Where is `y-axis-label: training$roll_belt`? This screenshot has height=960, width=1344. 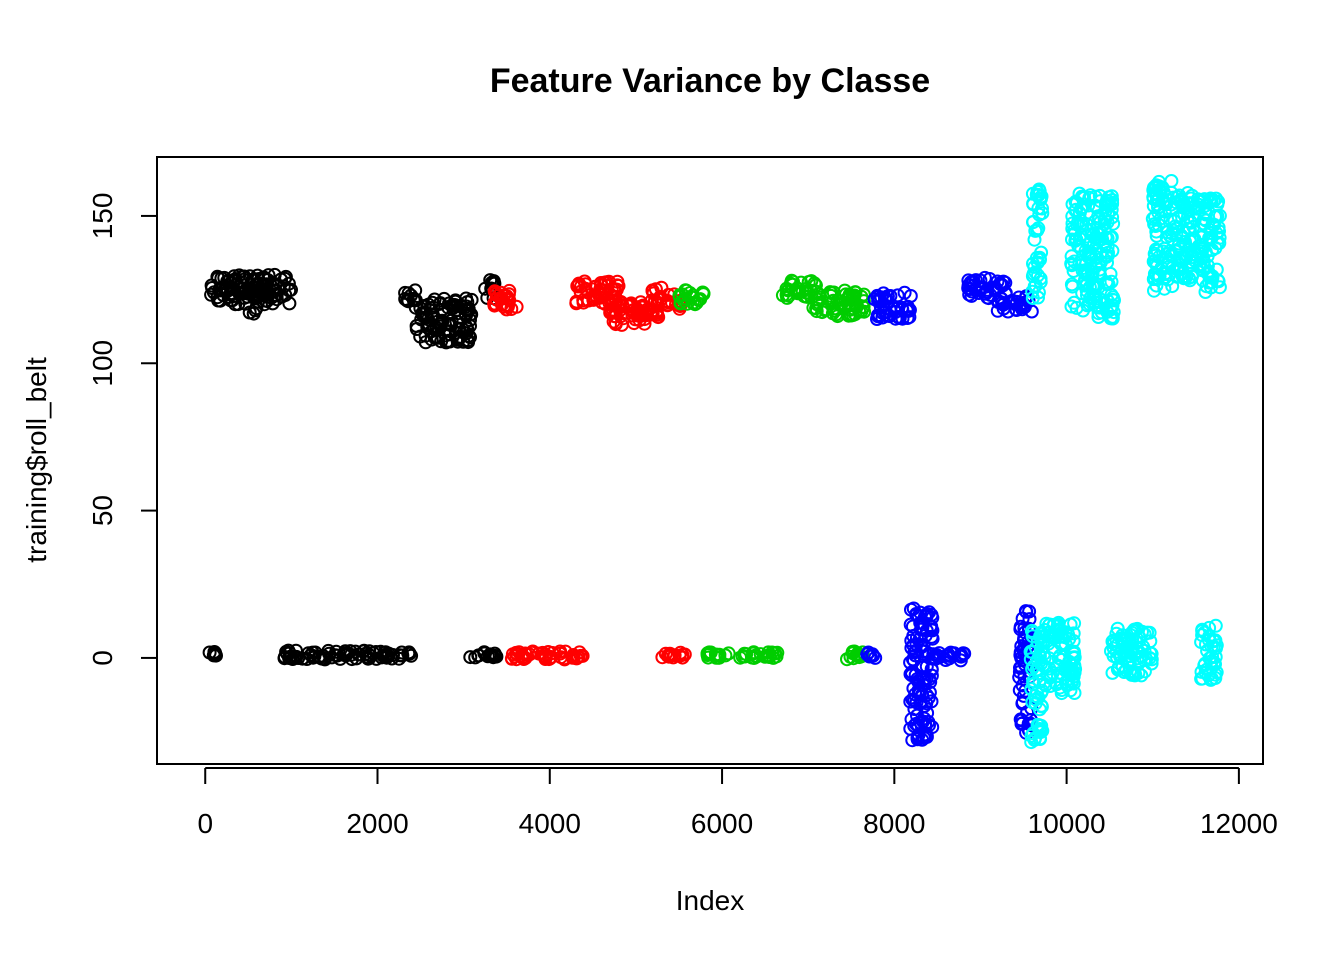
y-axis-label: training$roll_belt is located at coordinates (36, 460).